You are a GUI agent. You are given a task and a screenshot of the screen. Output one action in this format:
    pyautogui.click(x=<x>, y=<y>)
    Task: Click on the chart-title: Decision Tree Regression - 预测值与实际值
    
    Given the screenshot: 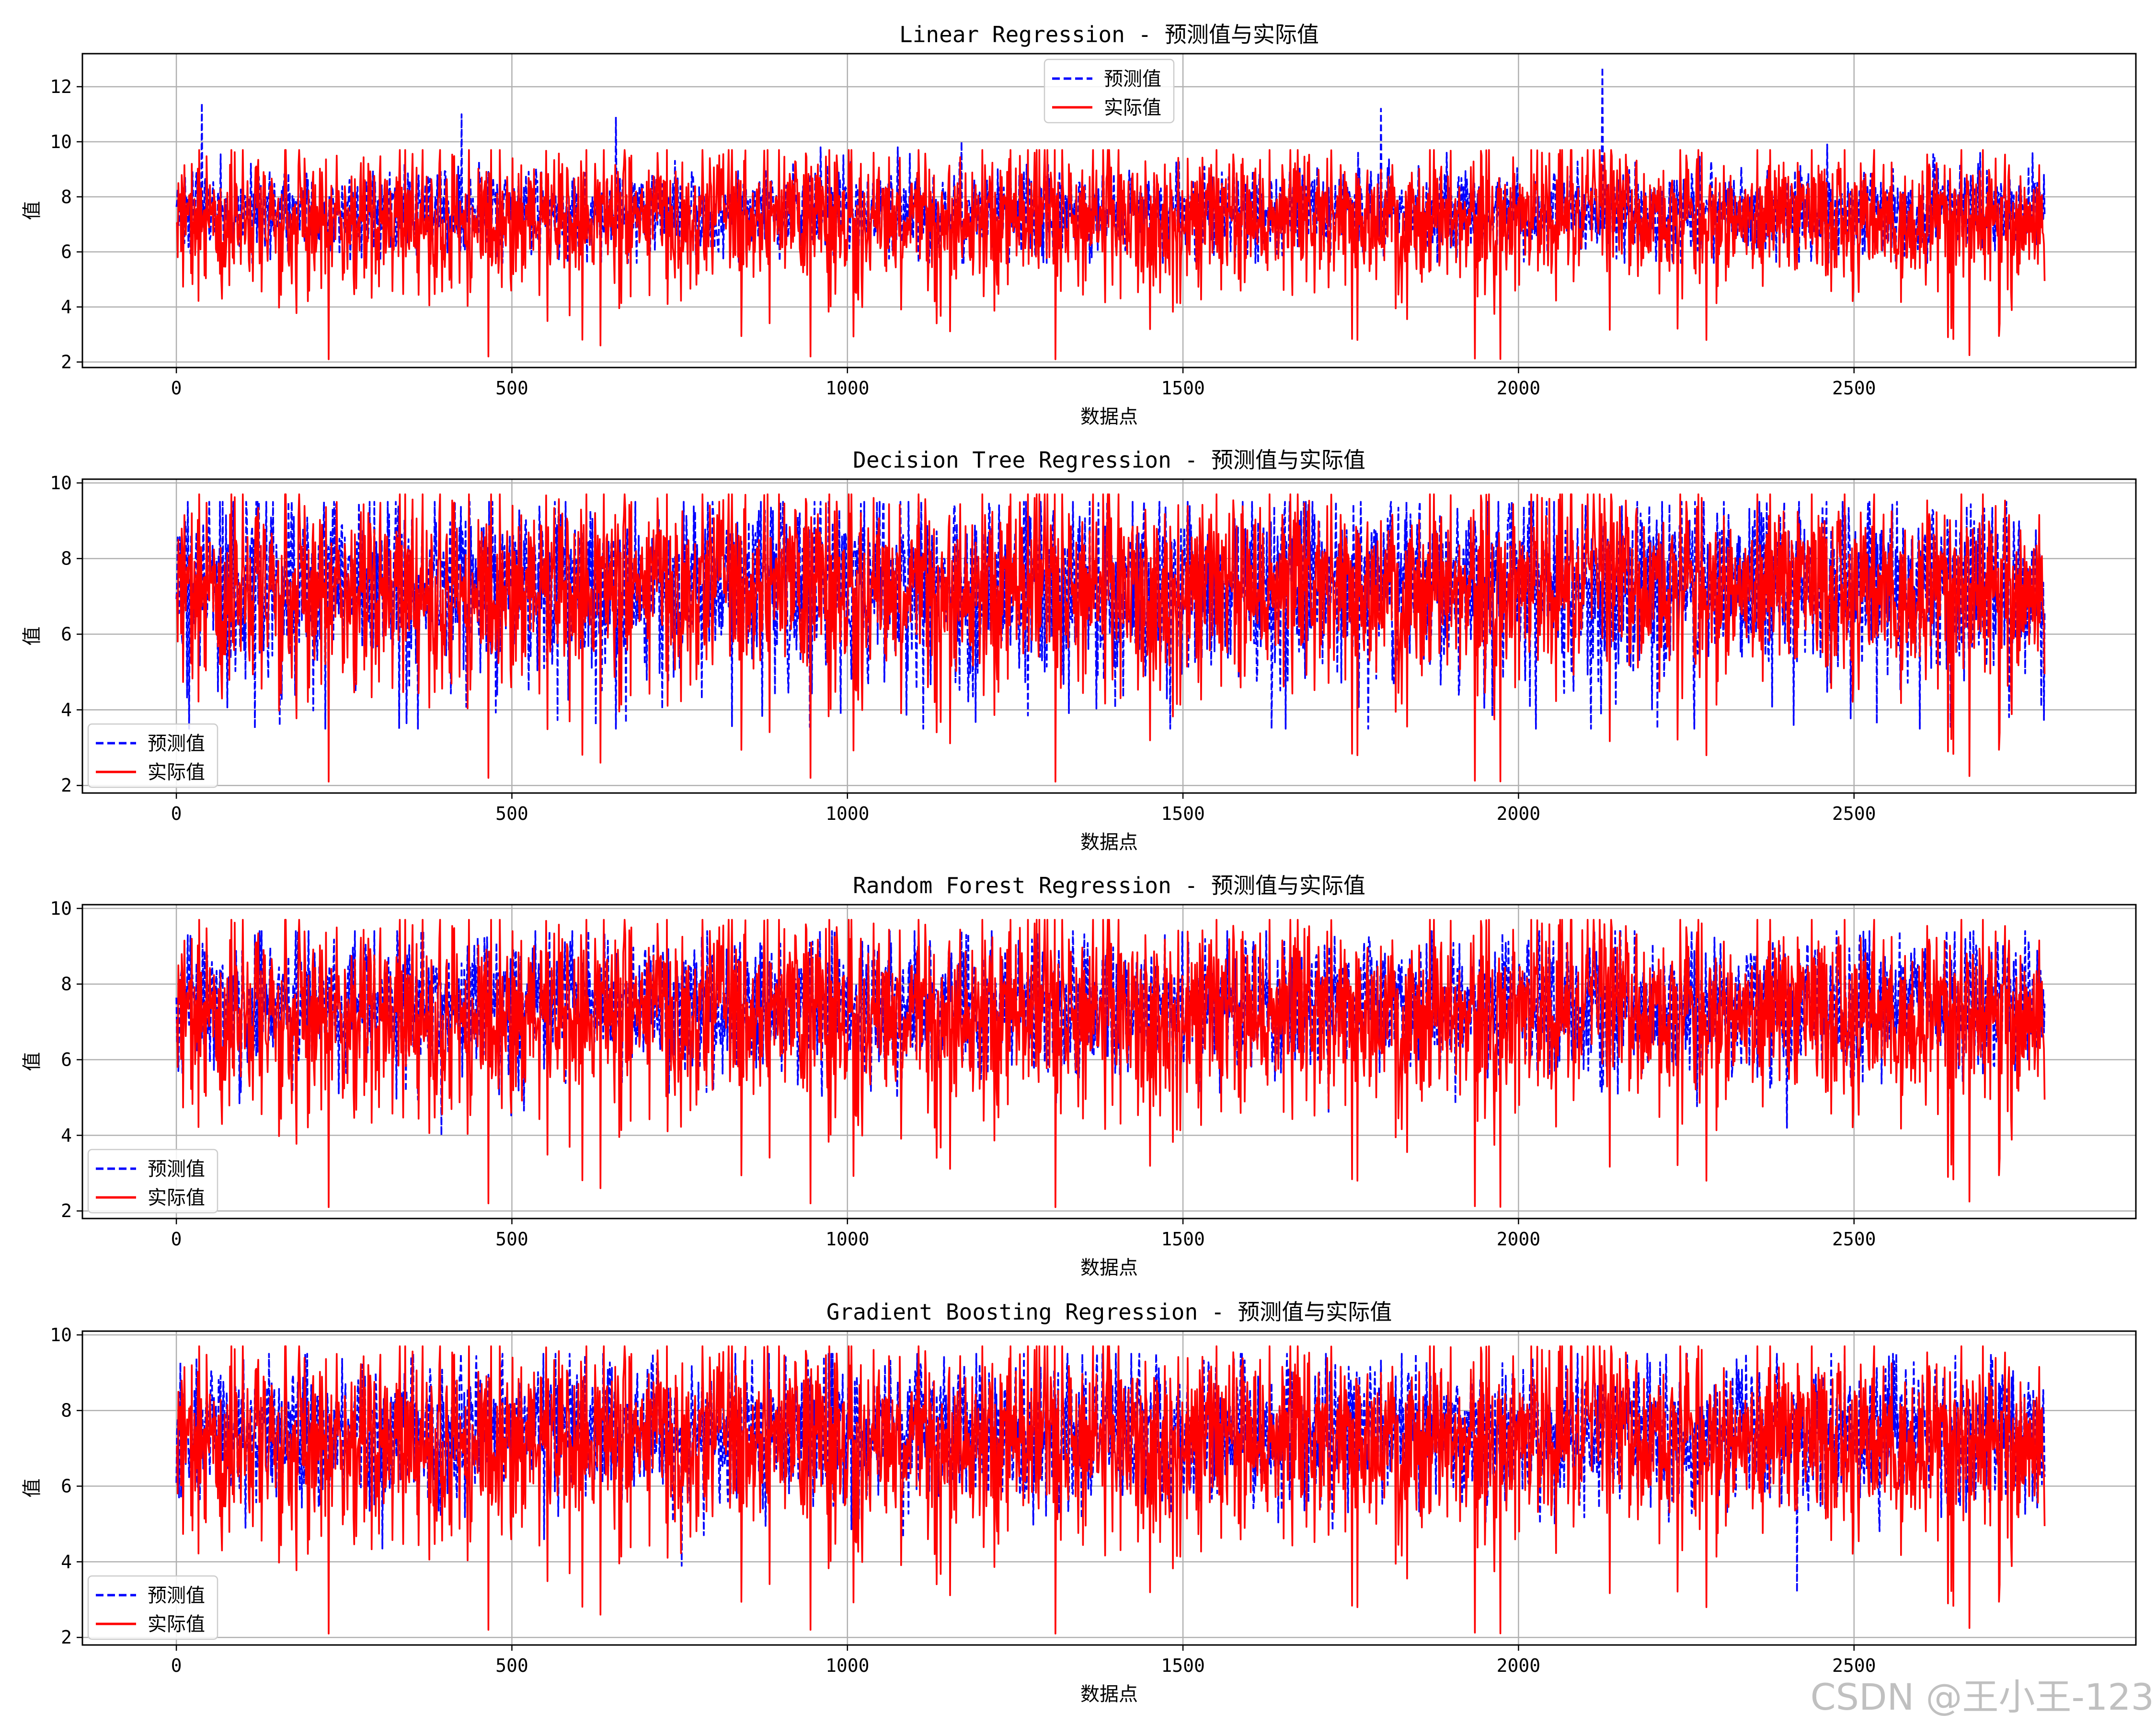 What is the action you would take?
    pyautogui.click(x=1109, y=460)
    